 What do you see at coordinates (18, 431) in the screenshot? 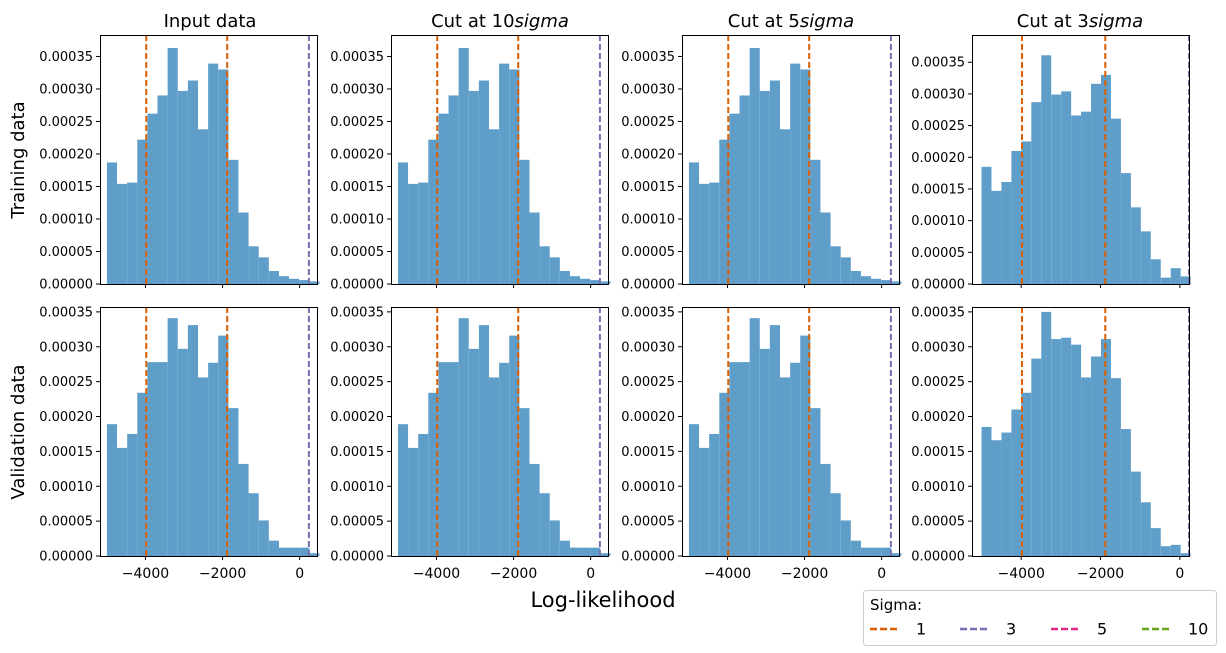
I see `row-label-validation: Validation data` at bounding box center [18, 431].